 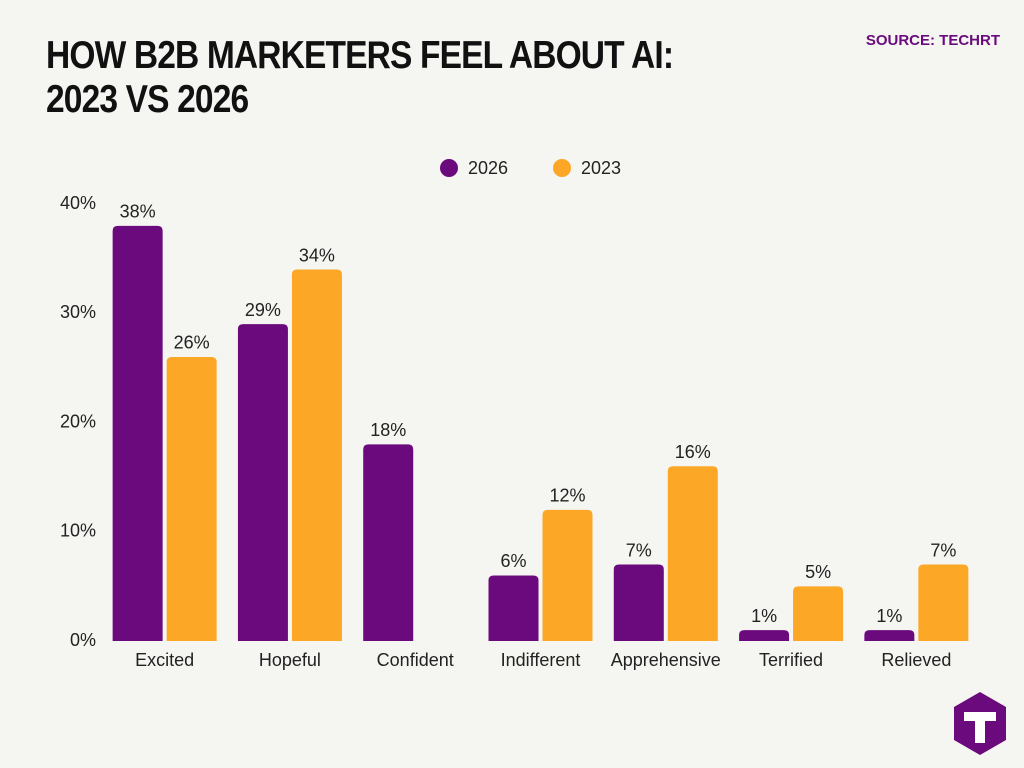 What do you see at coordinates (818, 572) in the screenshot?
I see `value-label: 5%` at bounding box center [818, 572].